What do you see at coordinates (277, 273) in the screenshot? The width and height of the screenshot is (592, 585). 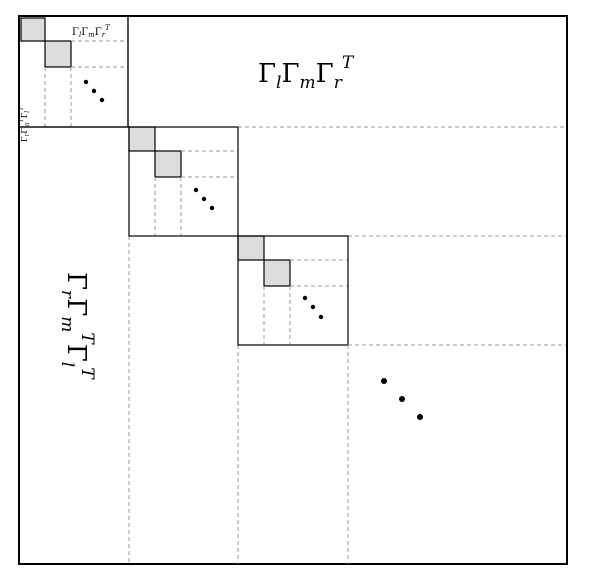 I see `diag-cell-2b` at bounding box center [277, 273].